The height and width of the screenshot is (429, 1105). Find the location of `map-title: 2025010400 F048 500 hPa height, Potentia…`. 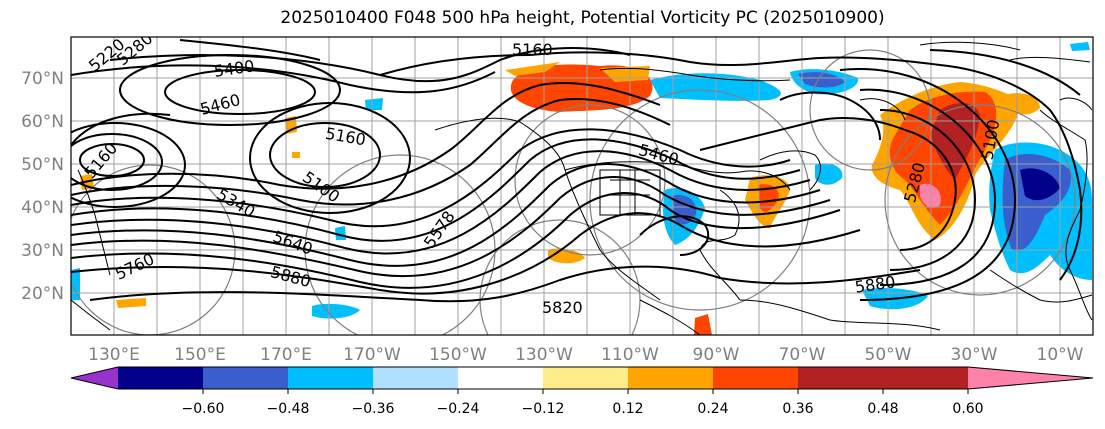

map-title: 2025010400 F048 500 hPa height, Potentia… is located at coordinates (582, 18).